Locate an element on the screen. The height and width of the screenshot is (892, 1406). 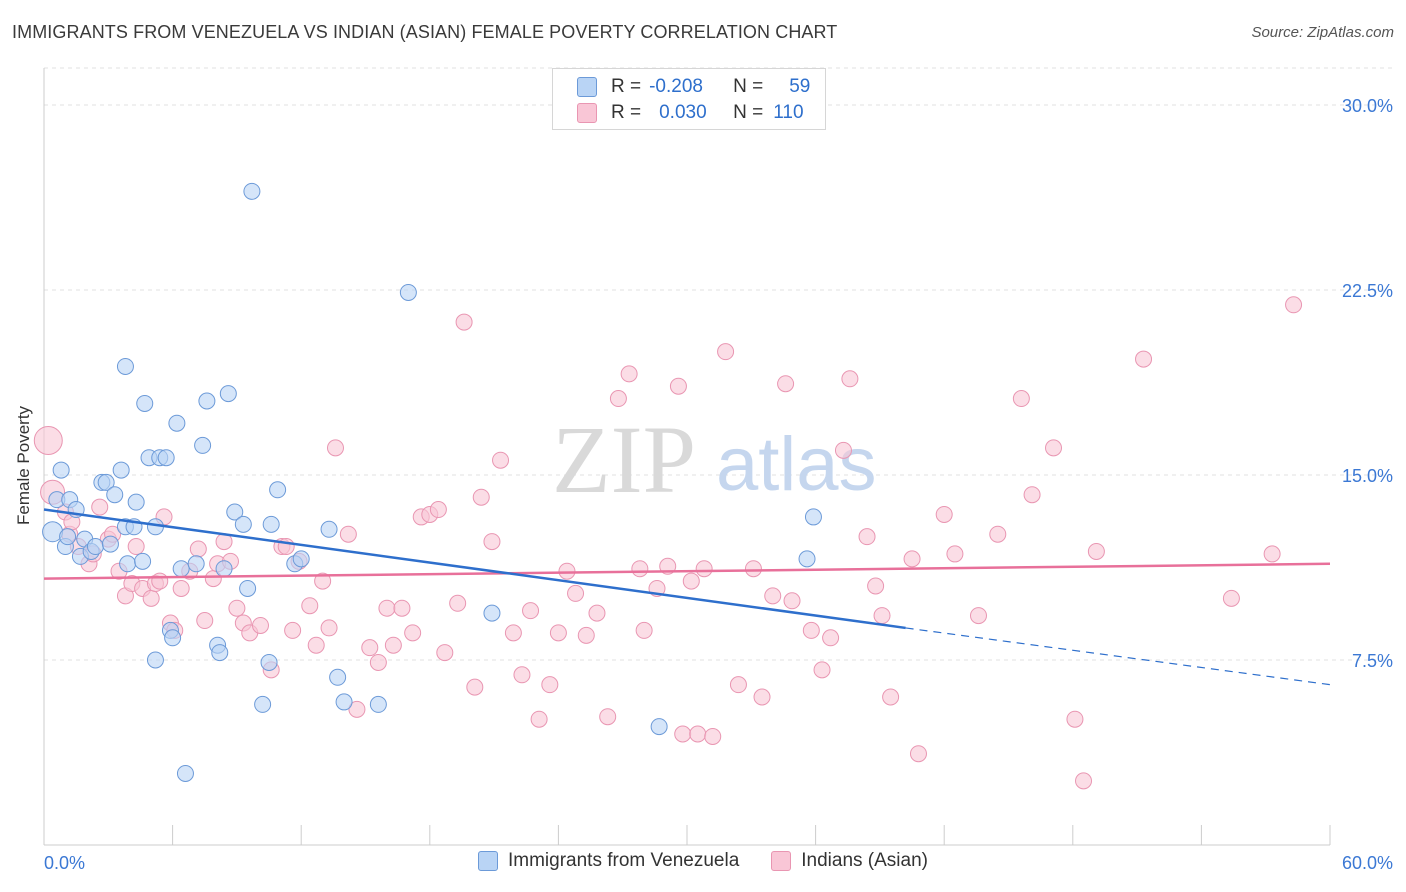
y-tick-label: 7.5% is located at coordinates (1372, 661).